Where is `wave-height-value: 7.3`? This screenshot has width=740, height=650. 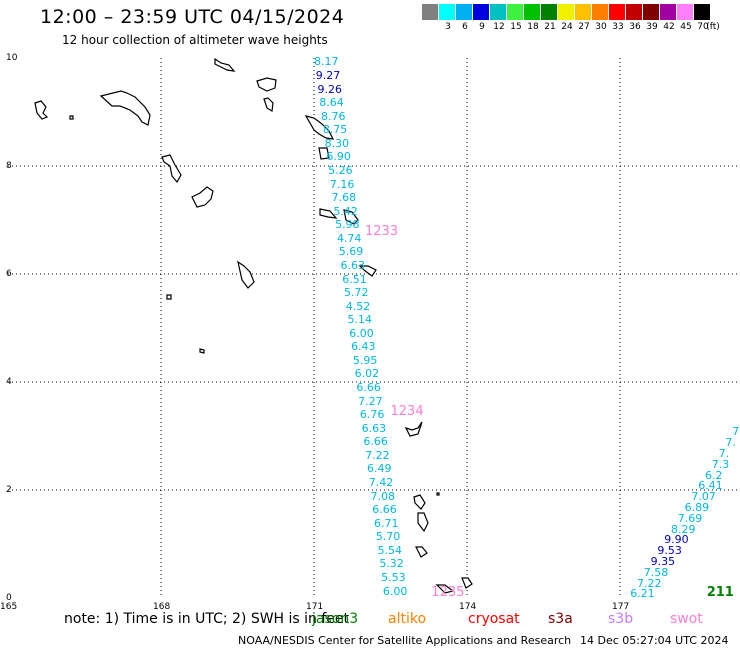
wave-height-value: 7.3 is located at coordinates (720, 464).